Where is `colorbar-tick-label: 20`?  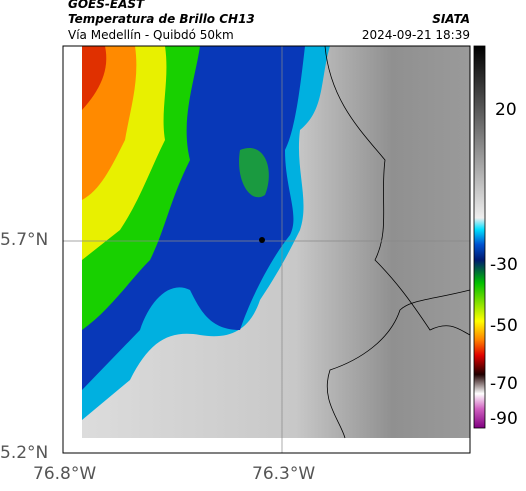
colorbar-tick-label: 20 is located at coordinates (506, 110).